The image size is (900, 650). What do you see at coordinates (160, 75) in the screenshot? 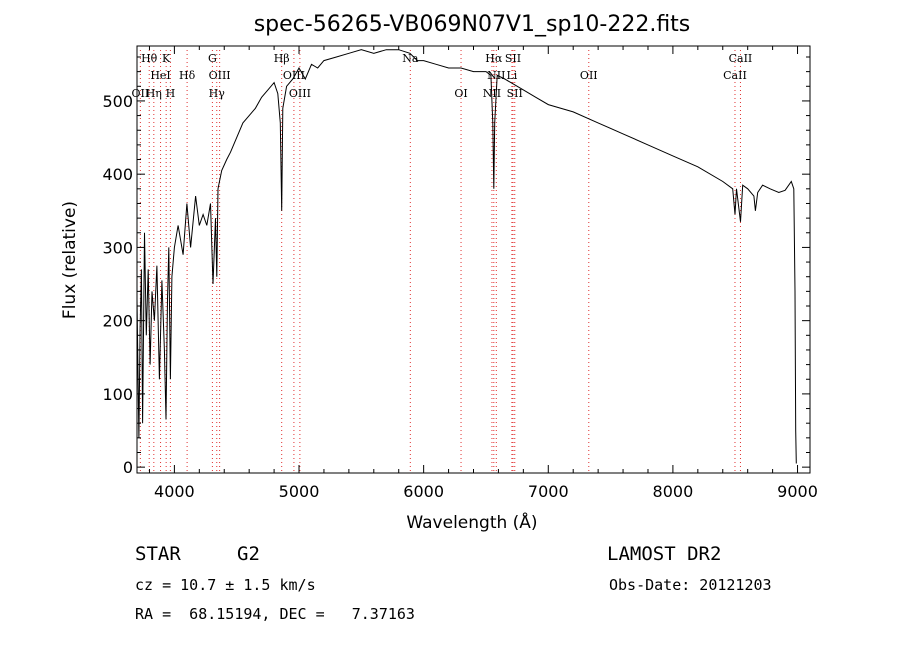
I see `line-marker-label: HeI` at bounding box center [160, 75].